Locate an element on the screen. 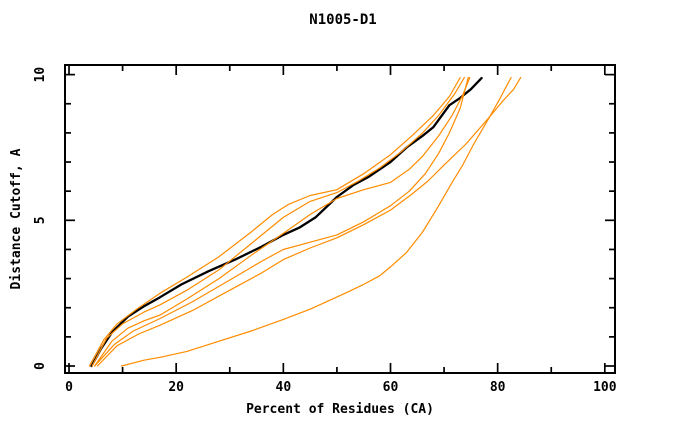 The image size is (680, 440). x-tick-label: 0 is located at coordinates (69, 387).